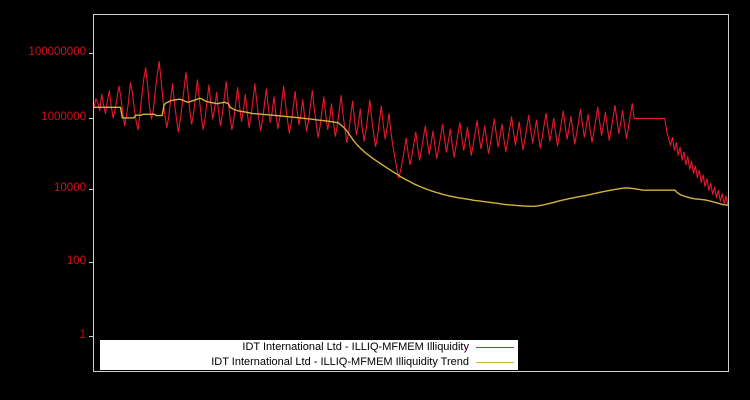 This screenshot has width=750, height=400. I want to click on y-tick-label: 100000000, so click(57, 52).